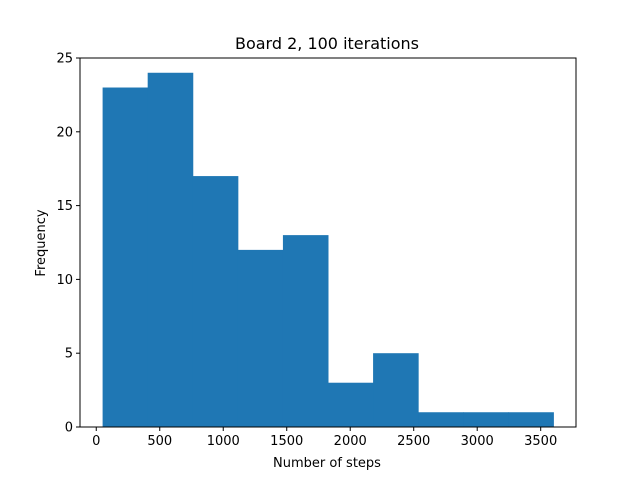  What do you see at coordinates (69, 354) in the screenshot?
I see `y-tick-label: 5` at bounding box center [69, 354].